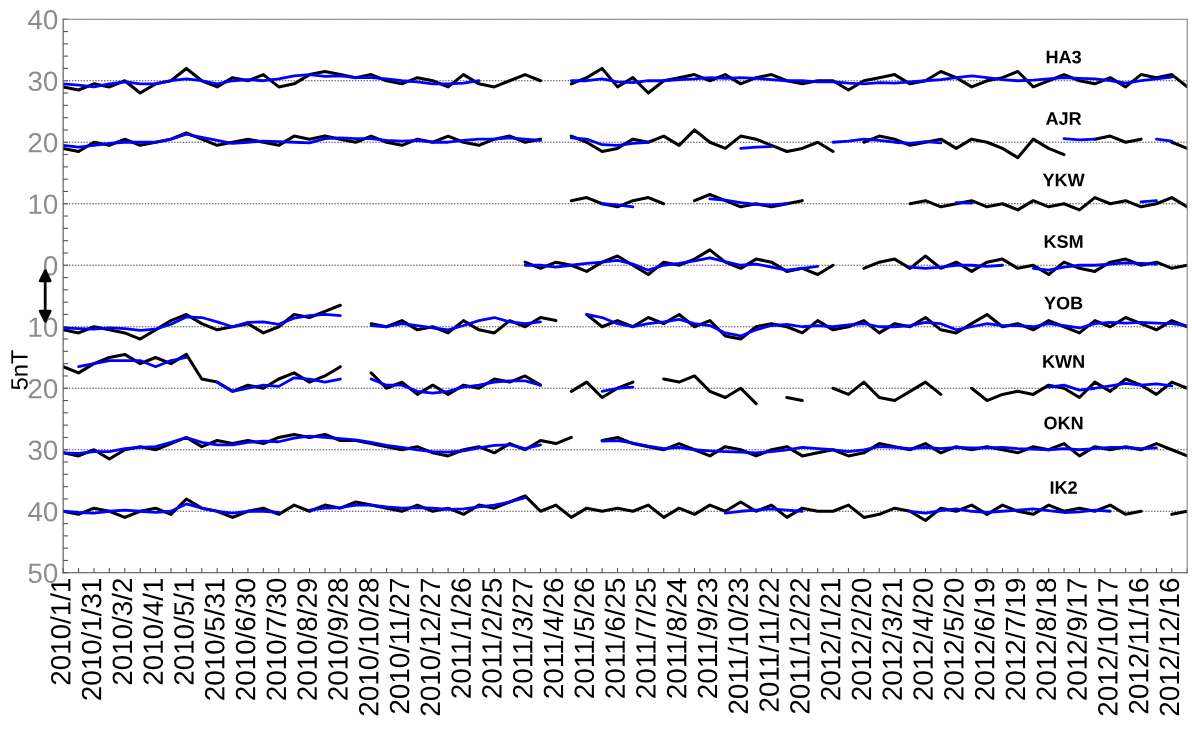  I want to click on x-tick-label: 2010/3/2, so click(122, 632).